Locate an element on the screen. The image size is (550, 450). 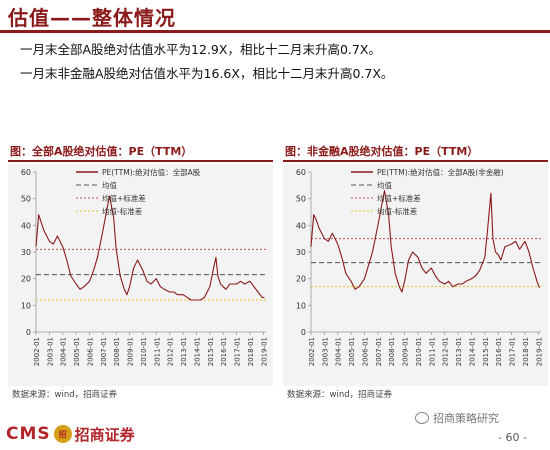
chart-title: 图：全部A股绝对估值：PE（TTM） is located at coordinates (101, 151).